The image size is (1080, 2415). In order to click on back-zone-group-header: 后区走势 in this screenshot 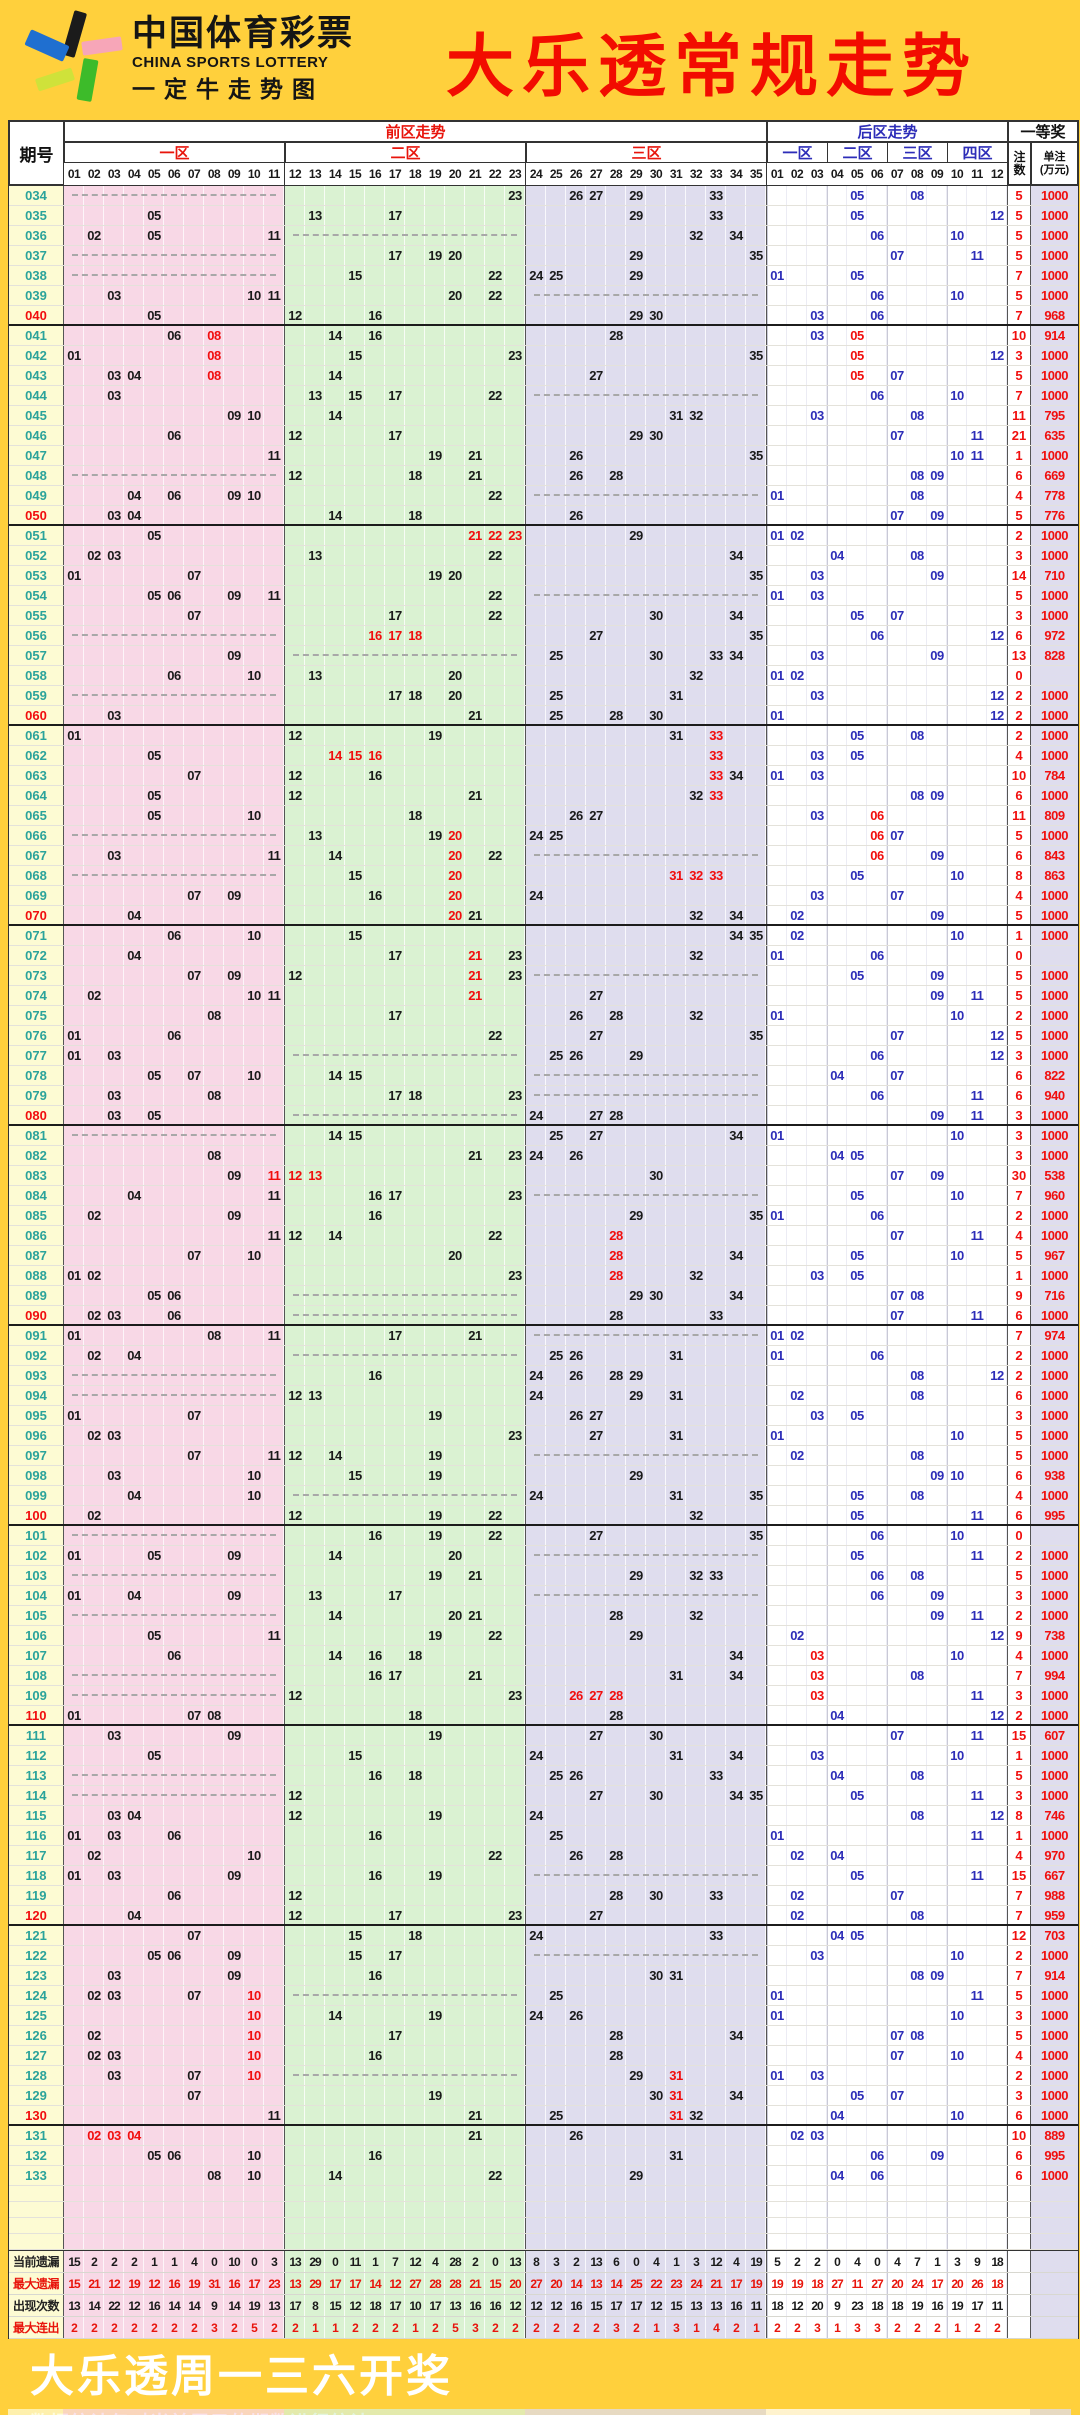, I will do `click(887, 131)`.